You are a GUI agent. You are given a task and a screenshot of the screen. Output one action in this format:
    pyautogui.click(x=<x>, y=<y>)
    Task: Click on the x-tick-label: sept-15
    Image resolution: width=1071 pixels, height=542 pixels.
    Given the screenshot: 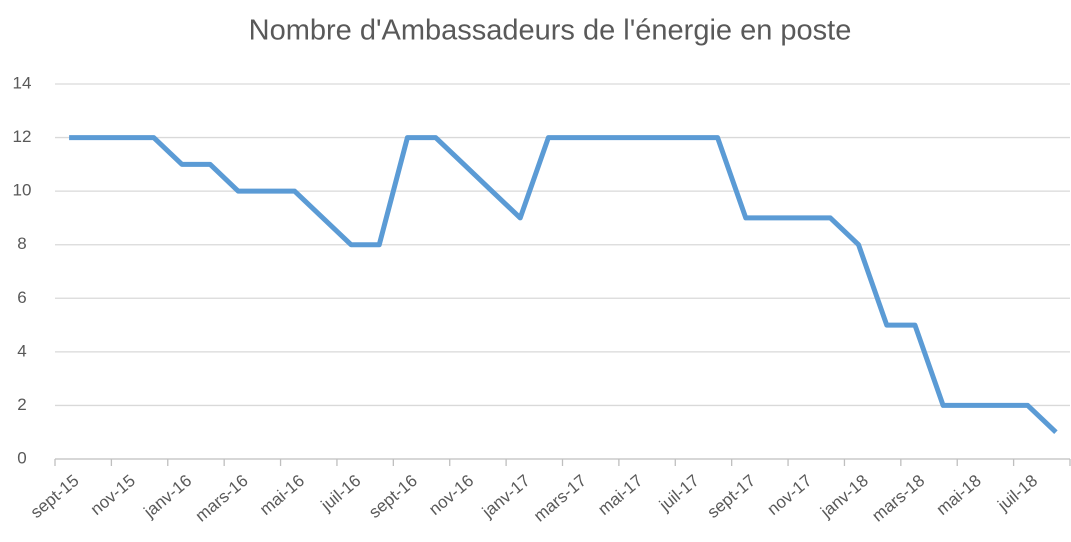 What is the action you would take?
    pyautogui.click(x=55, y=496)
    